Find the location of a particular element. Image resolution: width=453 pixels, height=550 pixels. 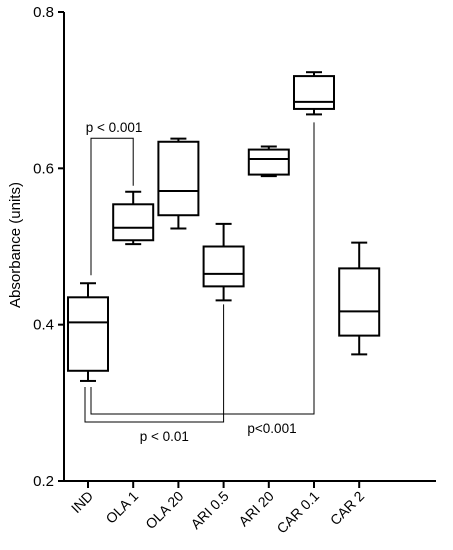

y-tick-label: 0.6 is located at coordinates (43, 168).